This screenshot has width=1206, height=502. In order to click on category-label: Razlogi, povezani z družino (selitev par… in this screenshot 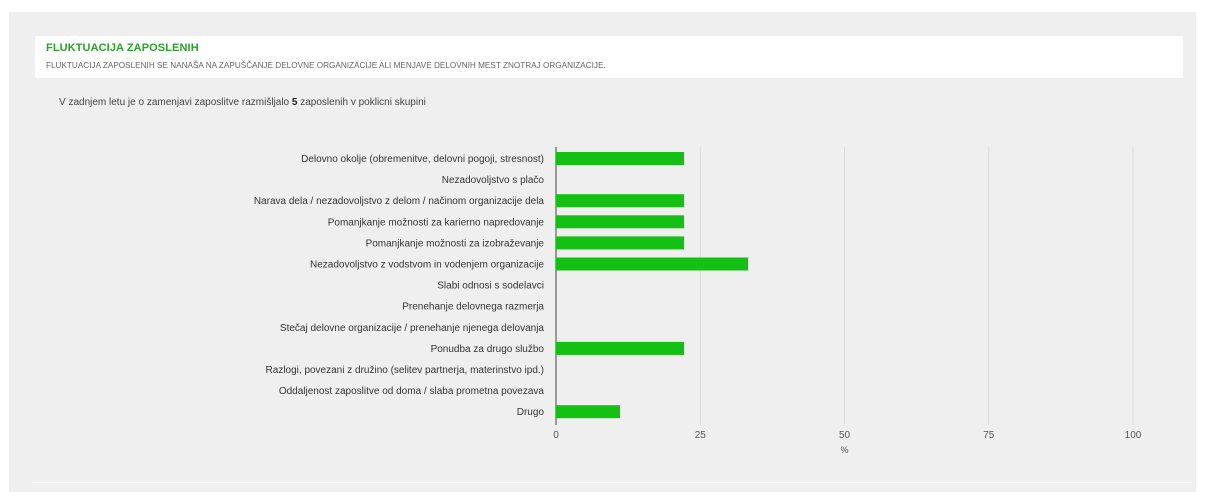, I will do `click(405, 370)`.